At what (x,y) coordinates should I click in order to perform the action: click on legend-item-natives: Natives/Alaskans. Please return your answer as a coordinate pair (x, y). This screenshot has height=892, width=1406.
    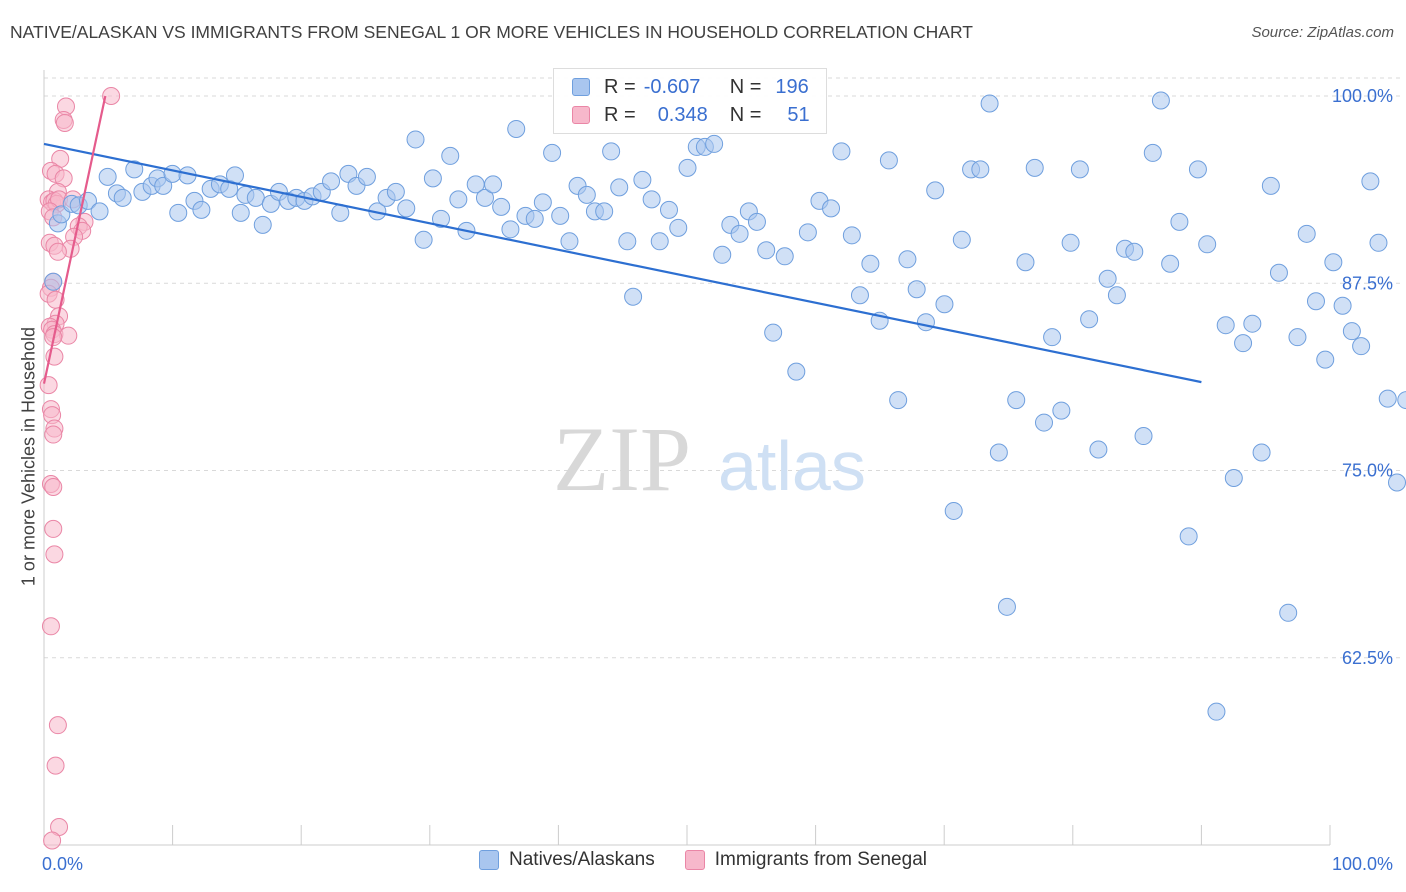
    Looking at the image, I should click on (567, 860).